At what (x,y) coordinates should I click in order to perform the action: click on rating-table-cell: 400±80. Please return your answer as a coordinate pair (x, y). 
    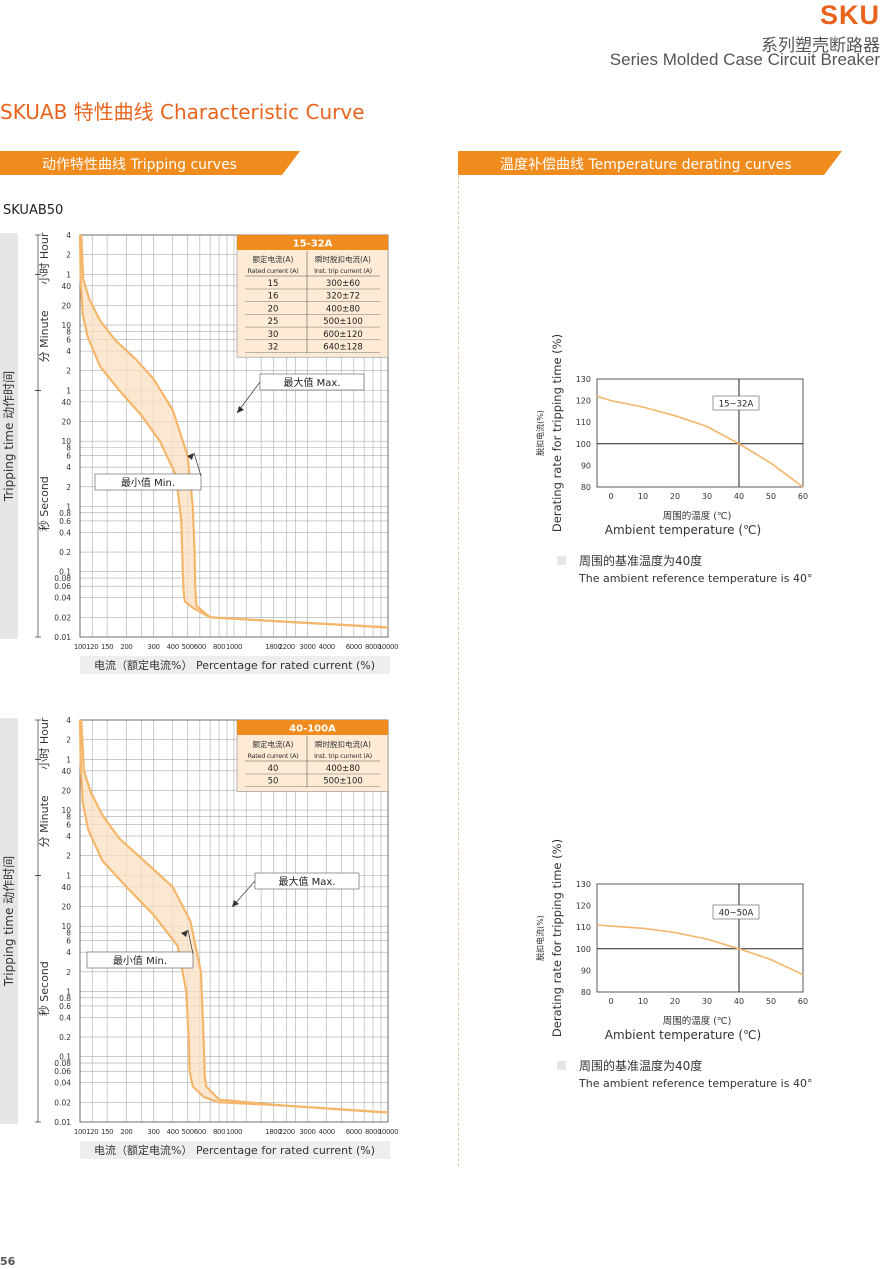
    Looking at the image, I should click on (343, 769).